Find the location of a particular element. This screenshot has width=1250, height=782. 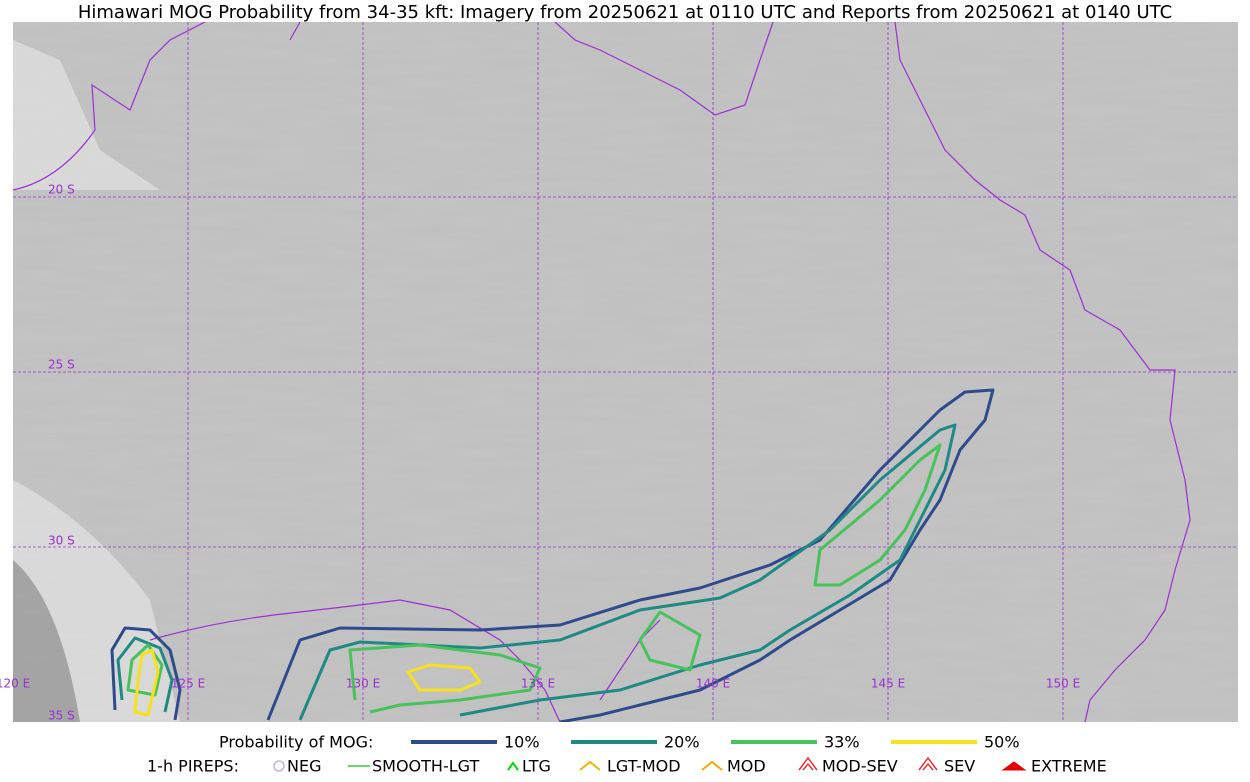

lon-label: 125 E is located at coordinates (188, 684).